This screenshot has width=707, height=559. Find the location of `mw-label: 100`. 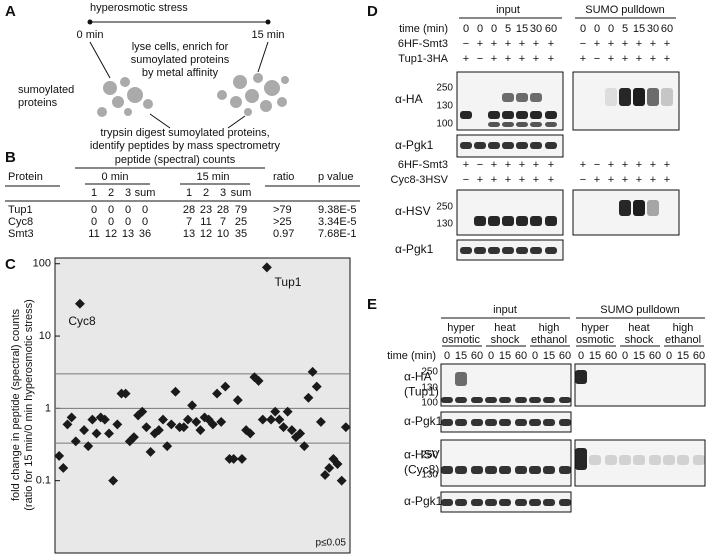

mw-label: 100 is located at coordinates (444, 124).